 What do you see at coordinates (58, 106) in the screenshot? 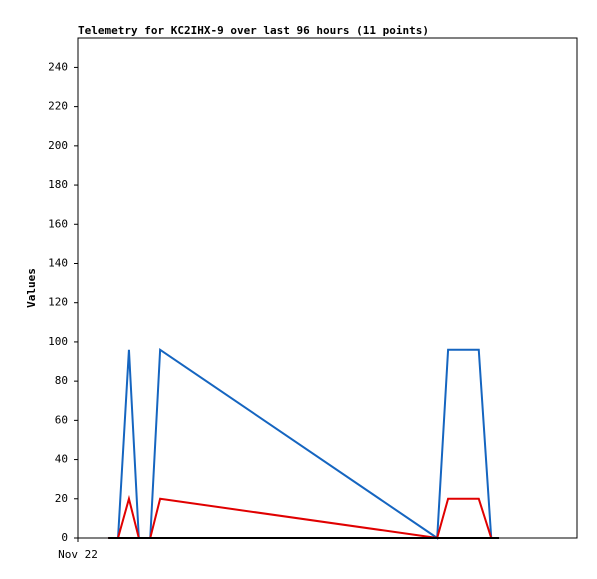
I see `y-tick-label: 220` at bounding box center [58, 106].